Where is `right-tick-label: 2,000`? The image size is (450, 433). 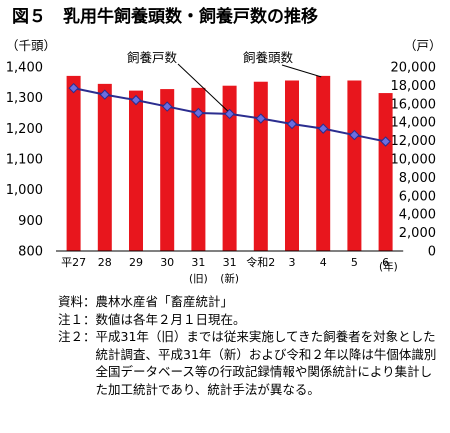 right-tick-label: 2,000 is located at coordinates (417, 233).